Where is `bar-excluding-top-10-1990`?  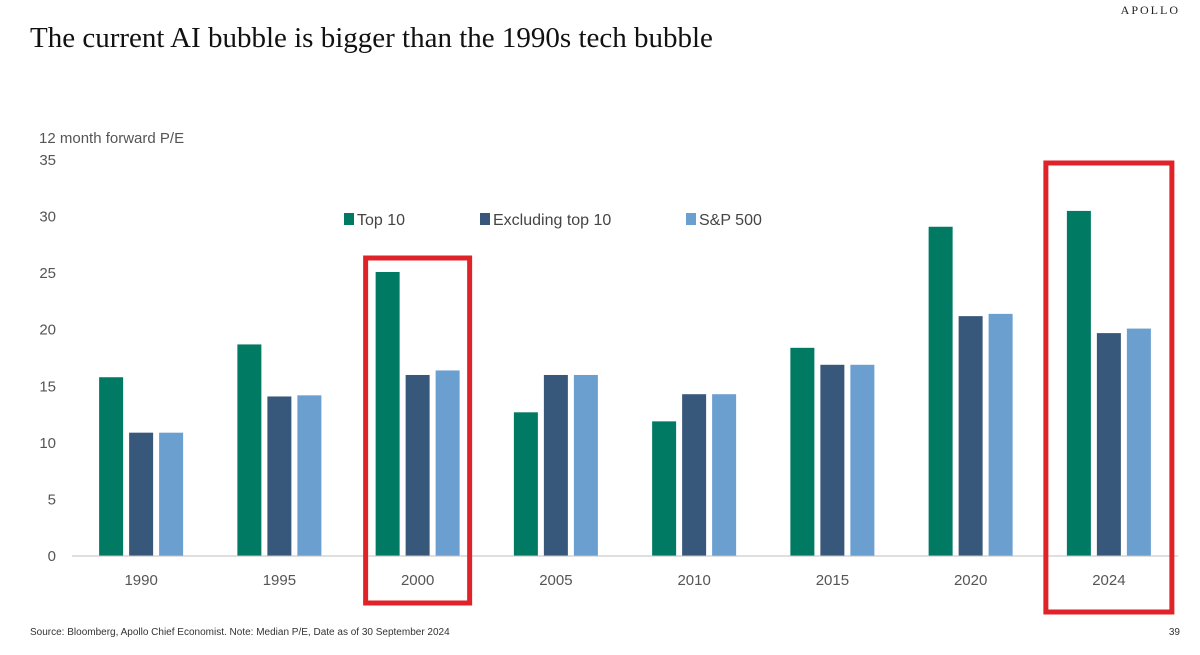 bar-excluding-top-10-1990 is located at coordinates (141, 494).